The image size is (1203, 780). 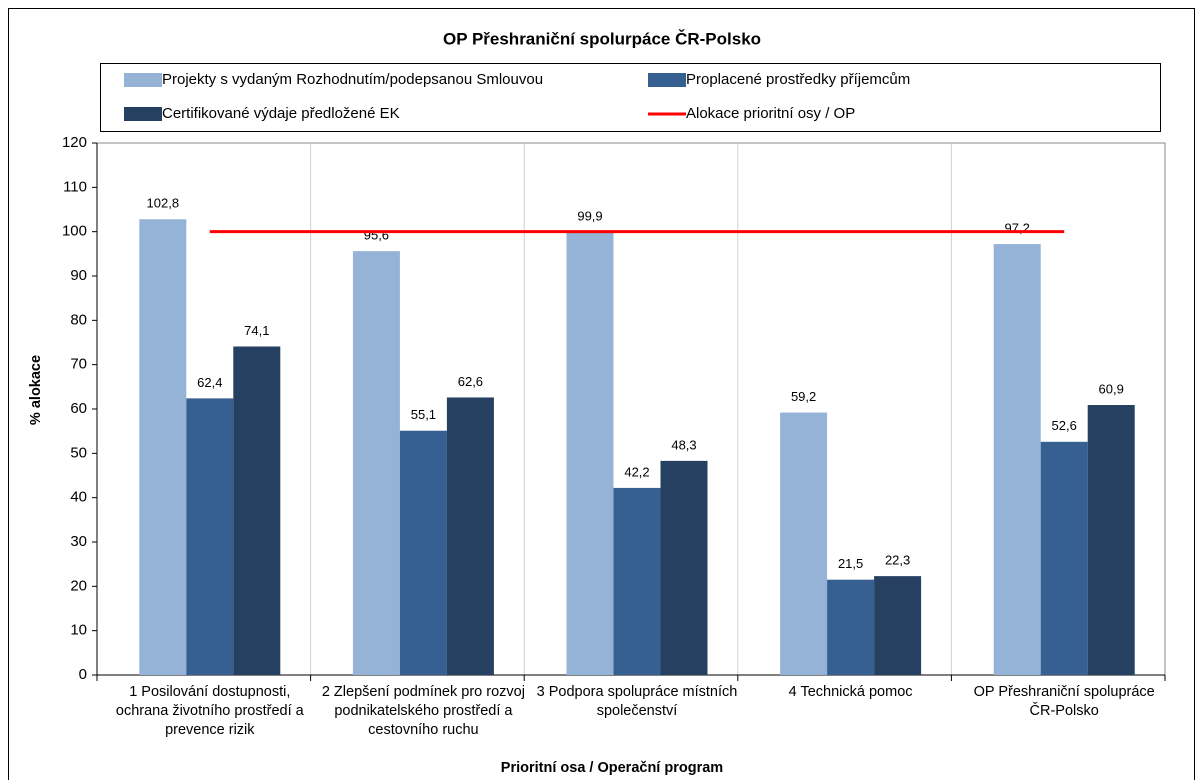 What do you see at coordinates (636, 471) in the screenshot?
I see `value-label: 42,2` at bounding box center [636, 471].